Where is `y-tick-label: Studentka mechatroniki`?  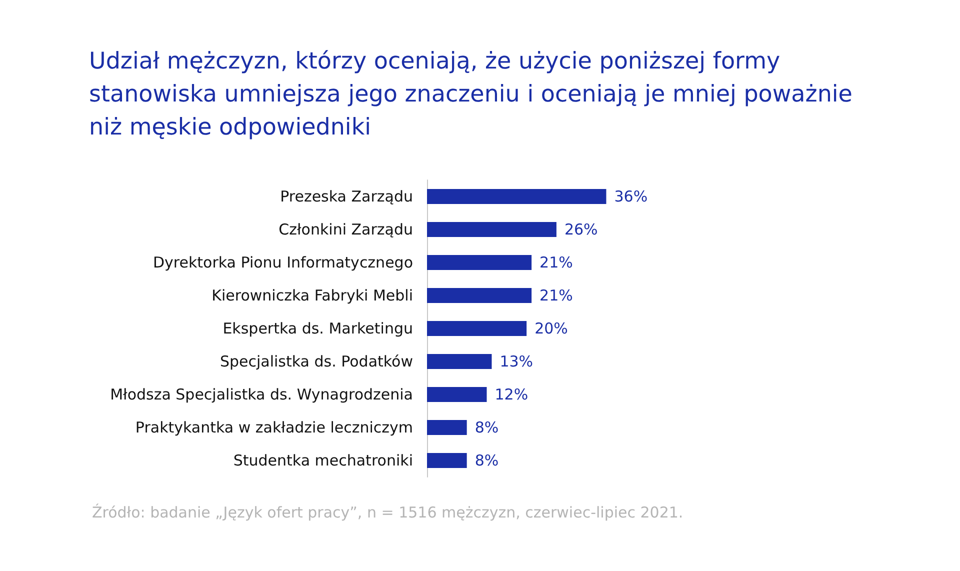
y-tick-label: Studentka mechatroniki is located at coordinates (323, 461).